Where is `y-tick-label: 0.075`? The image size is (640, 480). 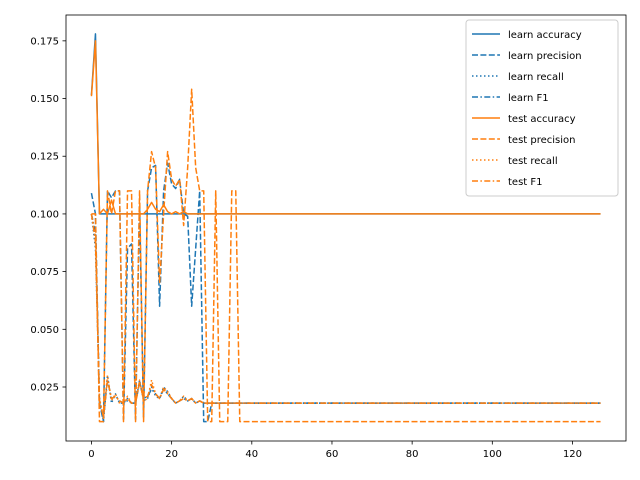
y-tick-label: 0.075 is located at coordinates (44, 272).